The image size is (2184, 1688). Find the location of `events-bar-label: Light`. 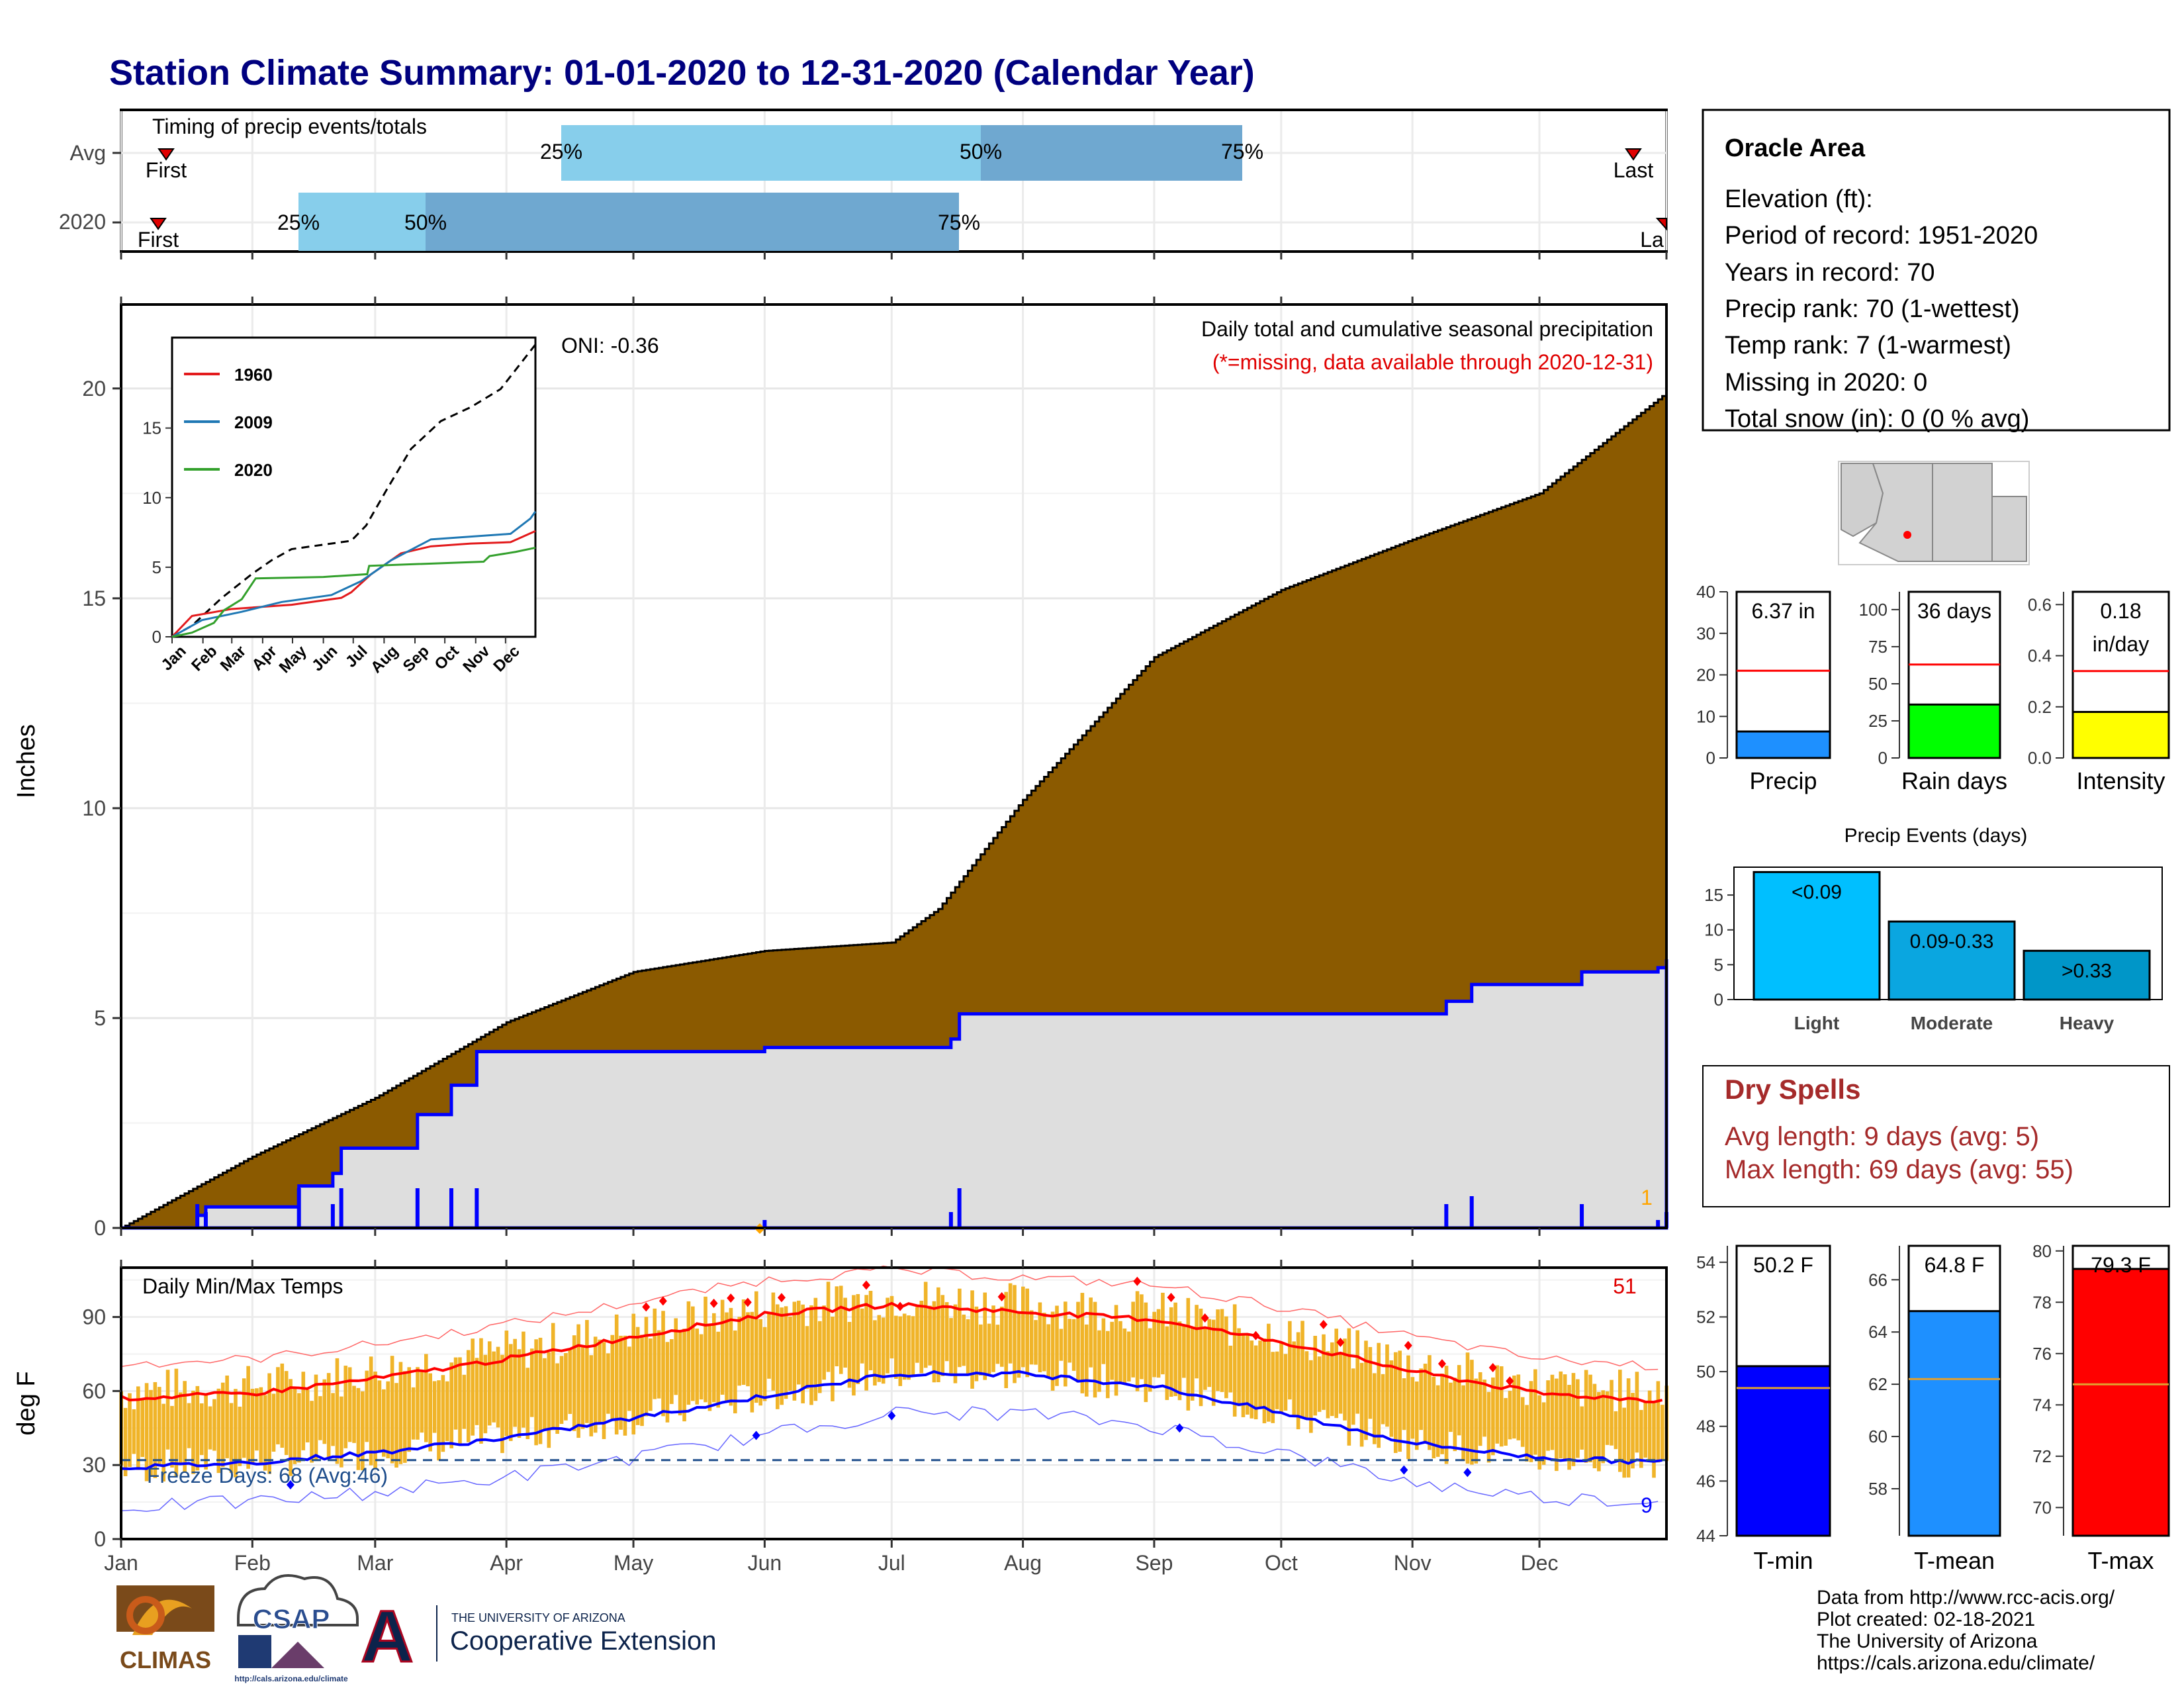

events-bar-label: Light is located at coordinates (1817, 1023).